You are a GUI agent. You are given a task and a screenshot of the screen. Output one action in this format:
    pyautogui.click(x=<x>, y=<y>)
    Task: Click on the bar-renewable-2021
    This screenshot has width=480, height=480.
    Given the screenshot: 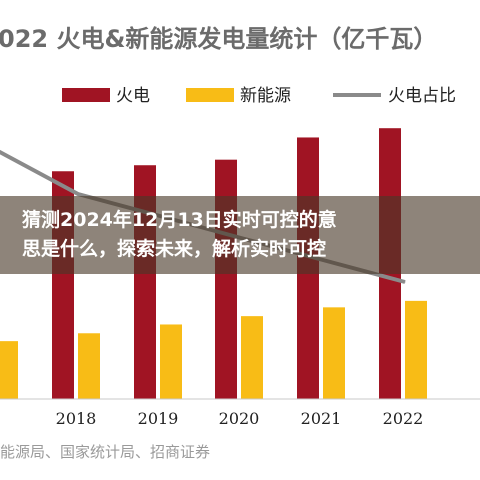 What is the action you would take?
    pyautogui.click(x=334, y=353)
    